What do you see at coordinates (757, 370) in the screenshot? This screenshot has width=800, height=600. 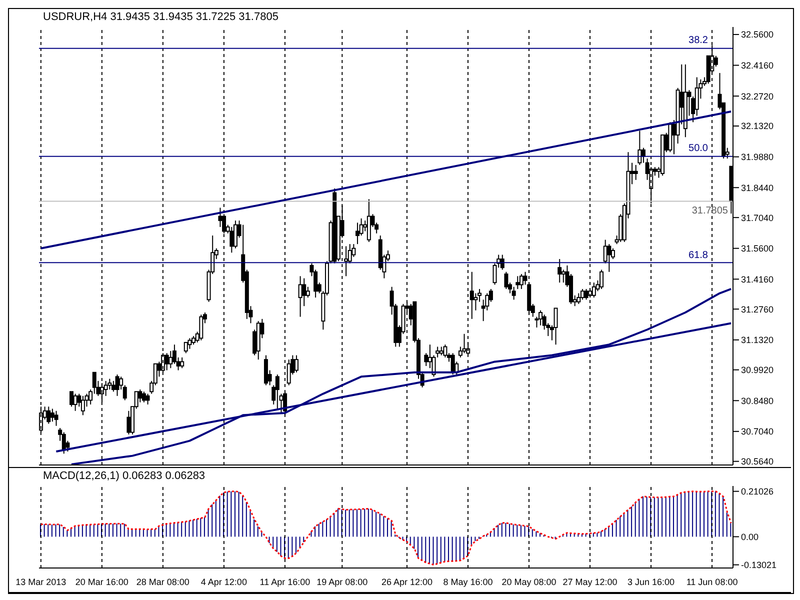 I see `y-tick-label: 30.9920` at bounding box center [757, 370].